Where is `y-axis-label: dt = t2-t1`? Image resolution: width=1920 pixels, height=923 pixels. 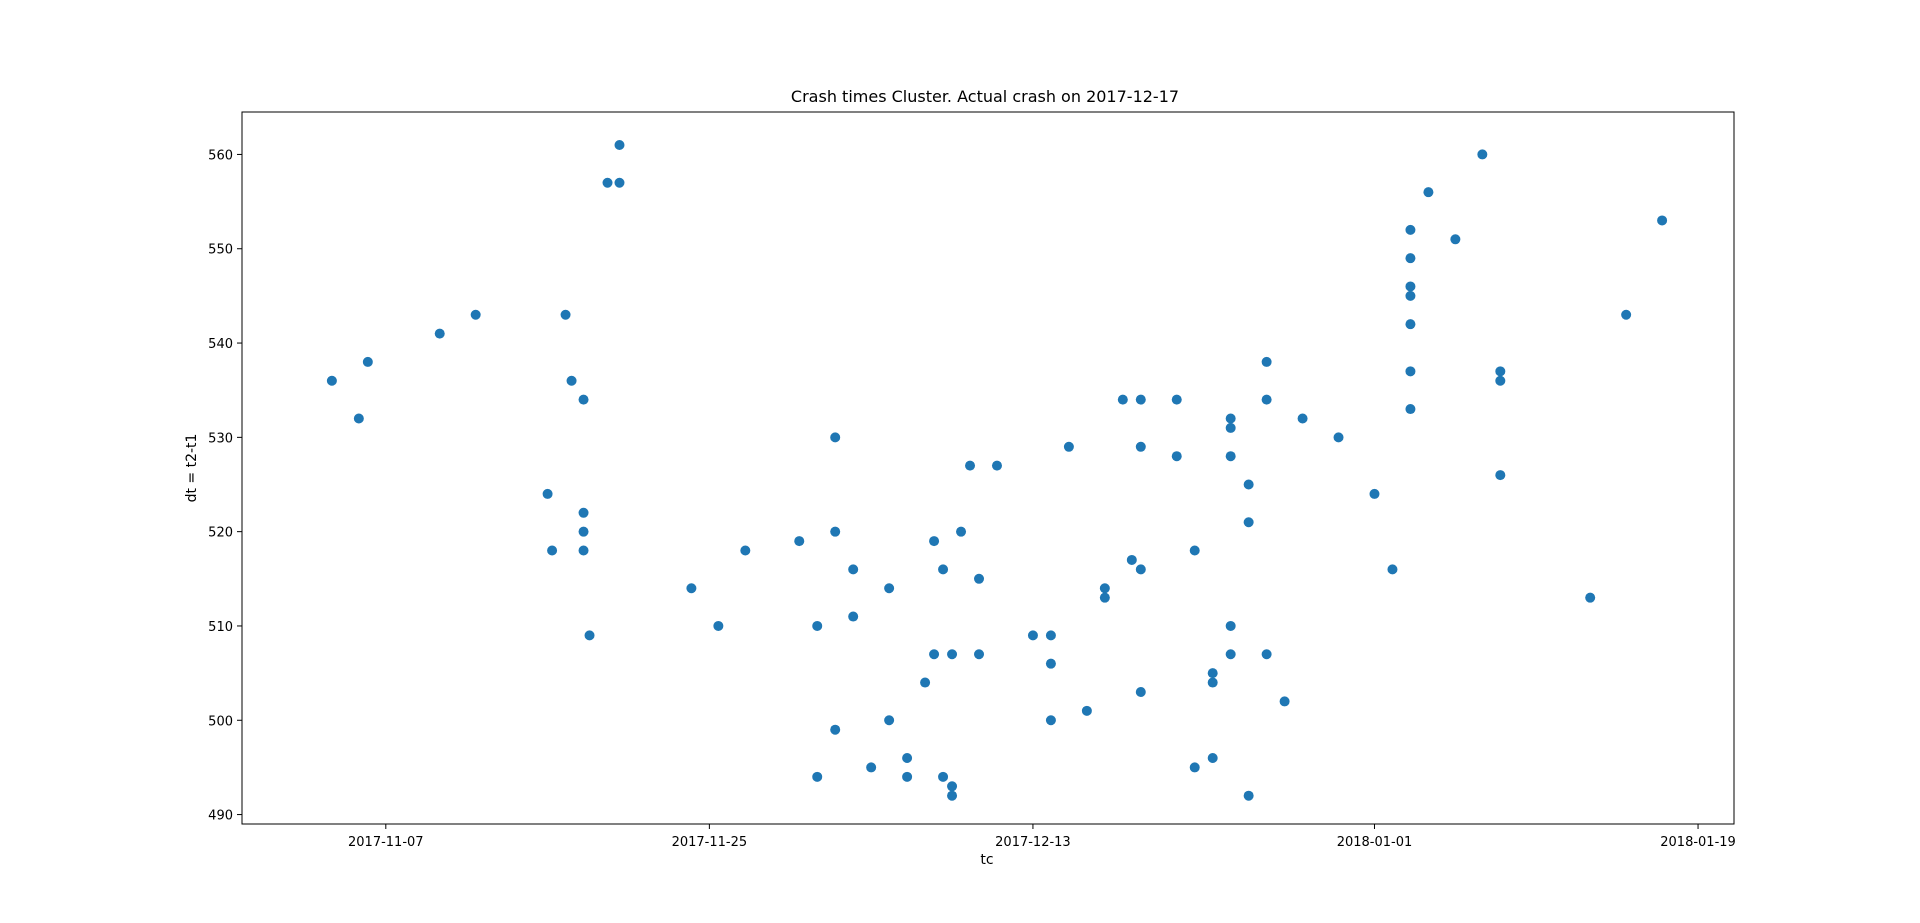
y-axis-label: dt = t2-t1 is located at coordinates (192, 468).